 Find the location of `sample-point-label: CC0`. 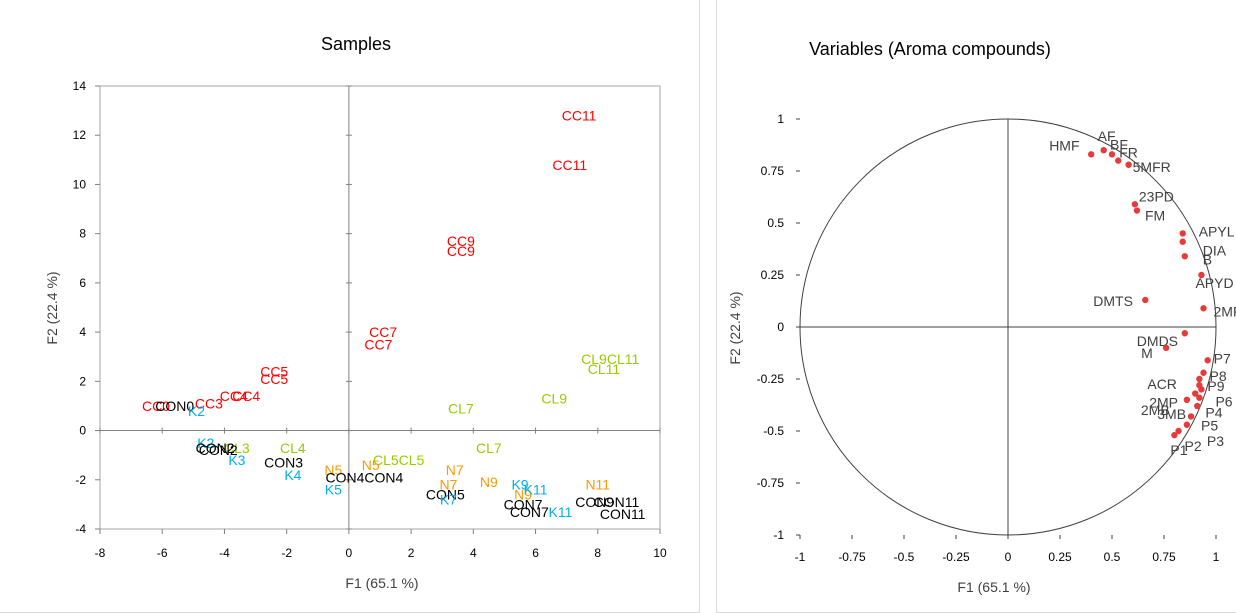

sample-point-label: CC0 is located at coordinates (156, 406).